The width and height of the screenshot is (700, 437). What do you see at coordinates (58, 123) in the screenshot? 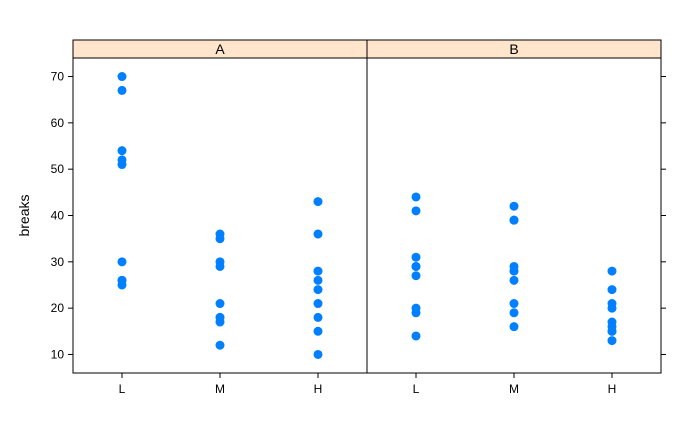
I see `y-tick-label-60: 60` at bounding box center [58, 123].